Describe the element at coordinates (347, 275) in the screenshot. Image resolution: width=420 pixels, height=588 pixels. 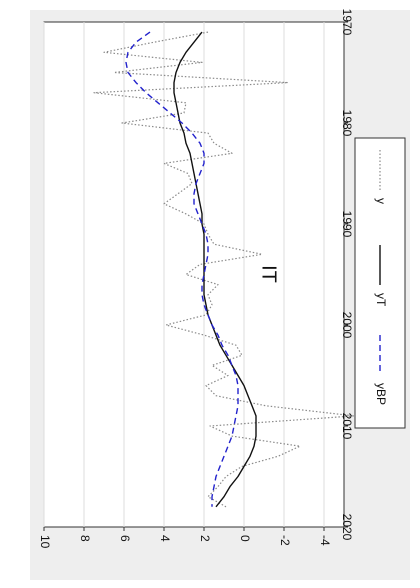
I see `year-axis: 1970 1980 1990 2000 2010 2020` at that location.